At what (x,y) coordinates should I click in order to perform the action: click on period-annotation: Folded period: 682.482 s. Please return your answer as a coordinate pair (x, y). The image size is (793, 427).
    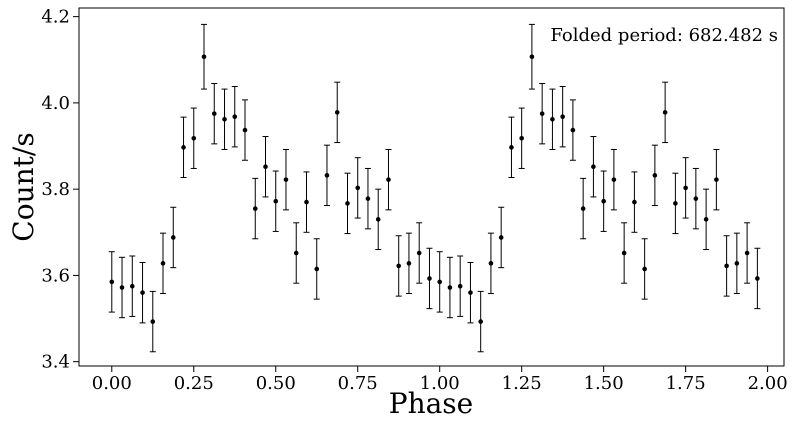
    Looking at the image, I should click on (664, 35).